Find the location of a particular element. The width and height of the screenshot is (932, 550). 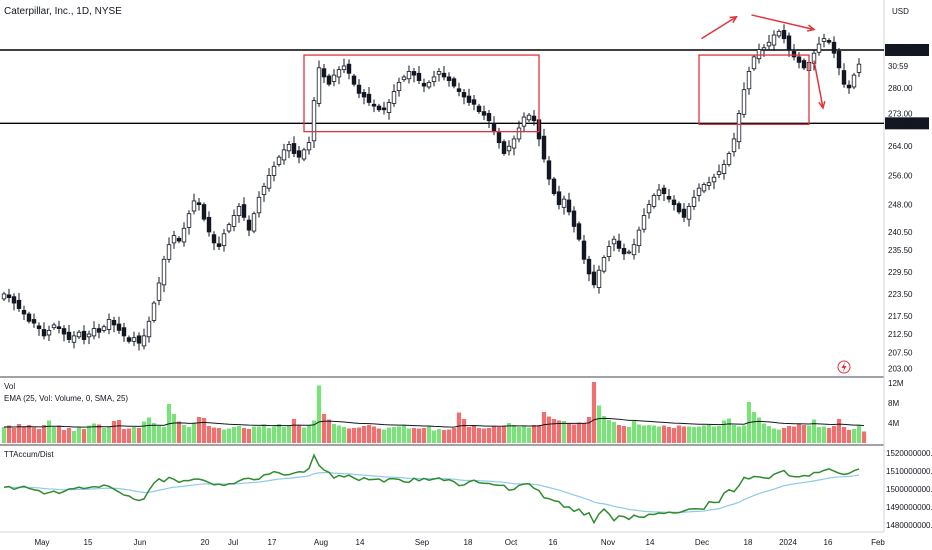

level-price-label: 290.39 is located at coordinates (900, 50).